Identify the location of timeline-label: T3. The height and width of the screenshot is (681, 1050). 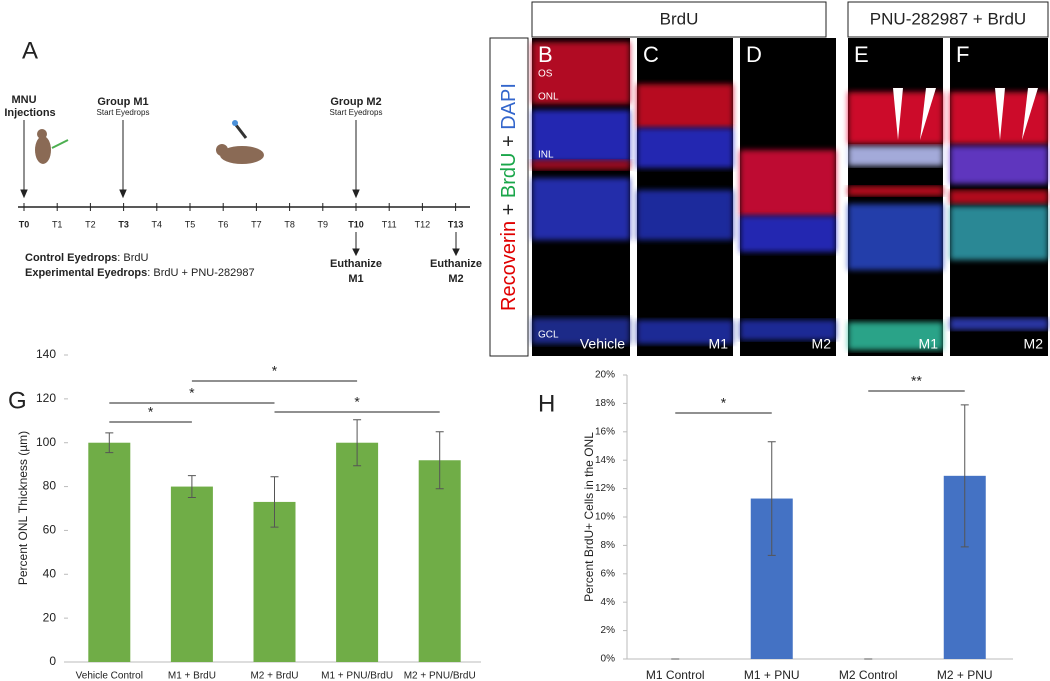
(123, 224).